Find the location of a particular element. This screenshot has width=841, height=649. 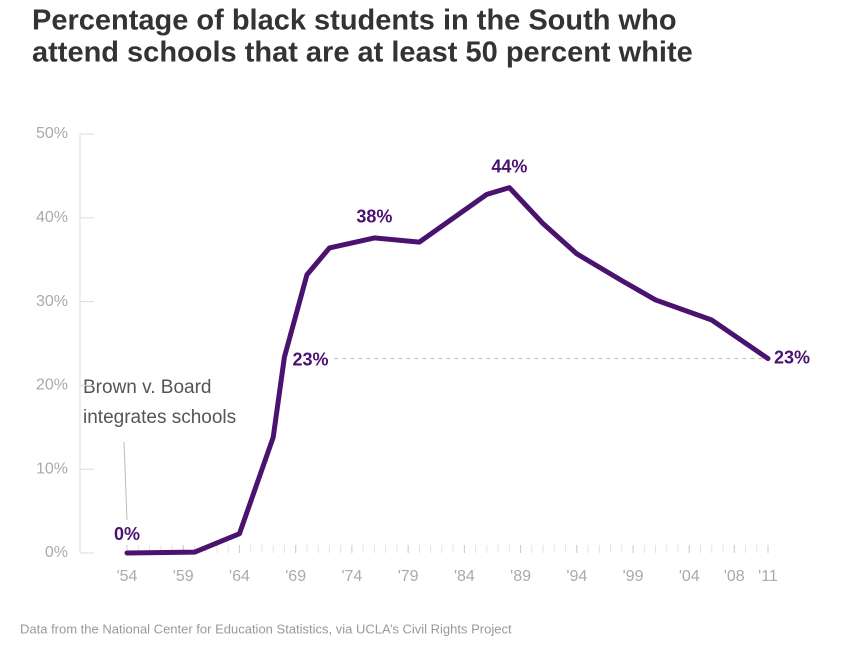

annotation: integrates schools is located at coordinates (159, 417).